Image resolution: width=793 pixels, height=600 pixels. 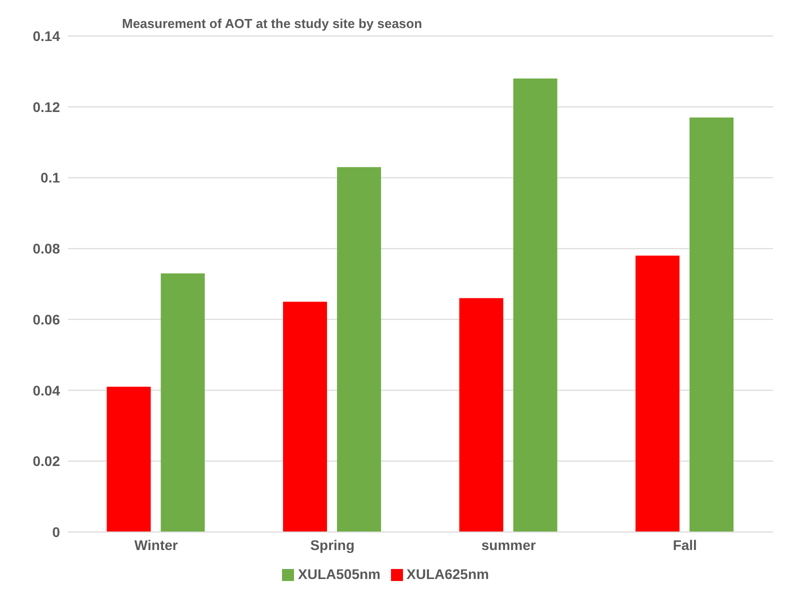 I want to click on y-tick-label: 0.12, so click(x=46, y=106).